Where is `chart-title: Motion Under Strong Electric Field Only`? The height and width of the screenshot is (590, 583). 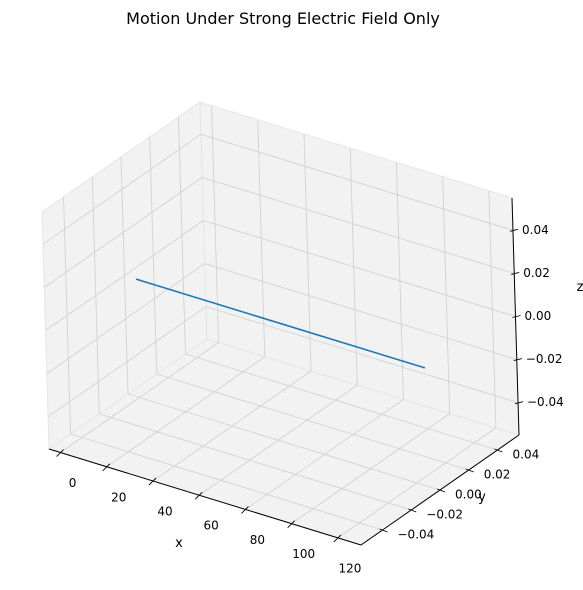 chart-title: Motion Under Strong Electric Field Only is located at coordinates (283, 18).